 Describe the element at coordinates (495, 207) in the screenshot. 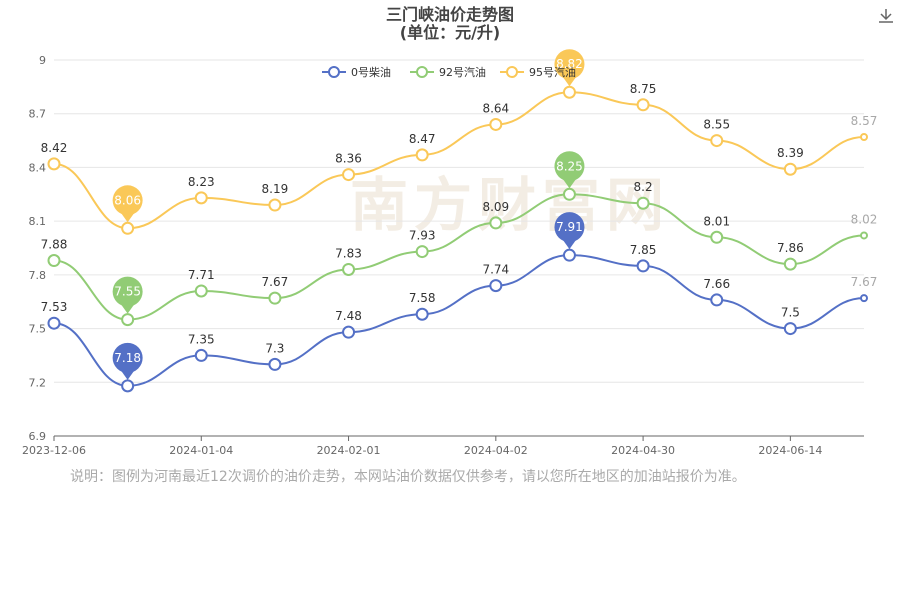

I see `data-label: 8.09` at that location.